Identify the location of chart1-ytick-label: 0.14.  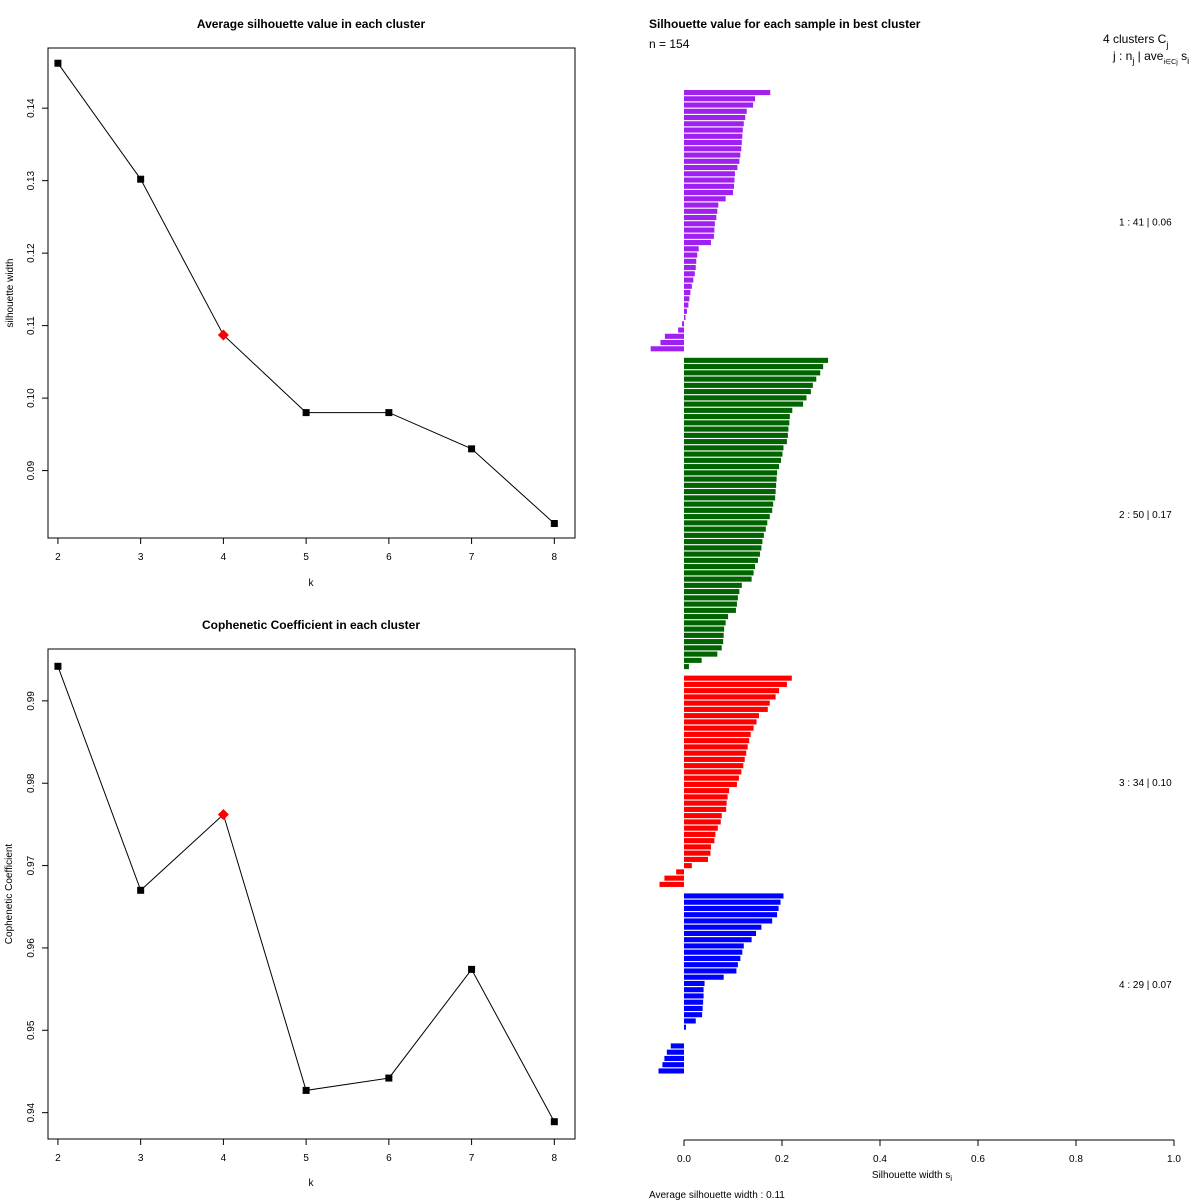
(31, 108).